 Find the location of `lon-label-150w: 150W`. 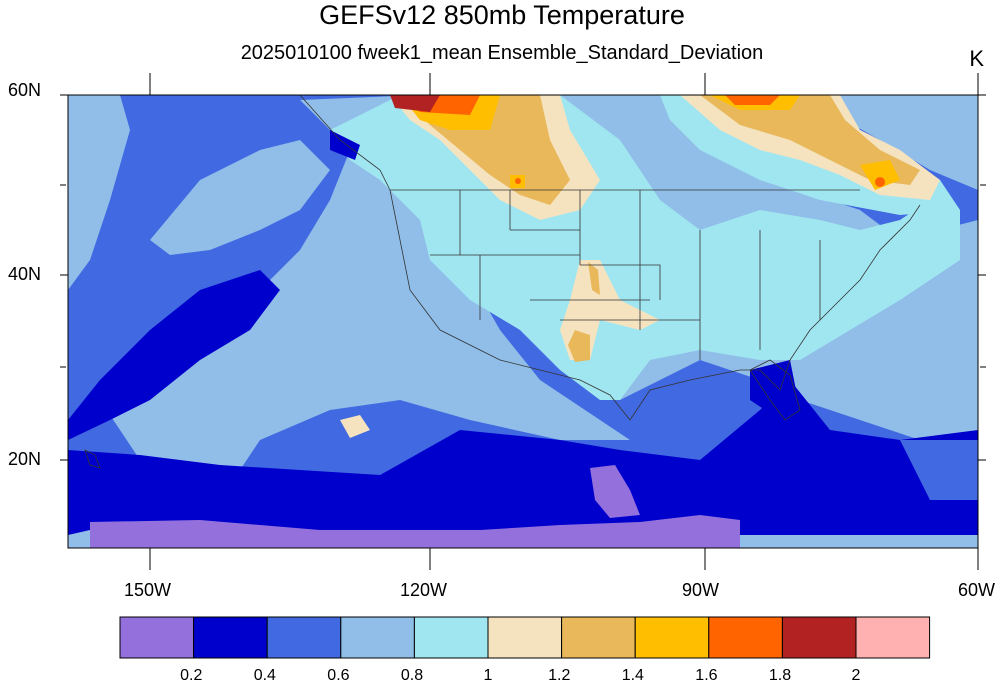

lon-label-150w: 150W is located at coordinates (148, 590).